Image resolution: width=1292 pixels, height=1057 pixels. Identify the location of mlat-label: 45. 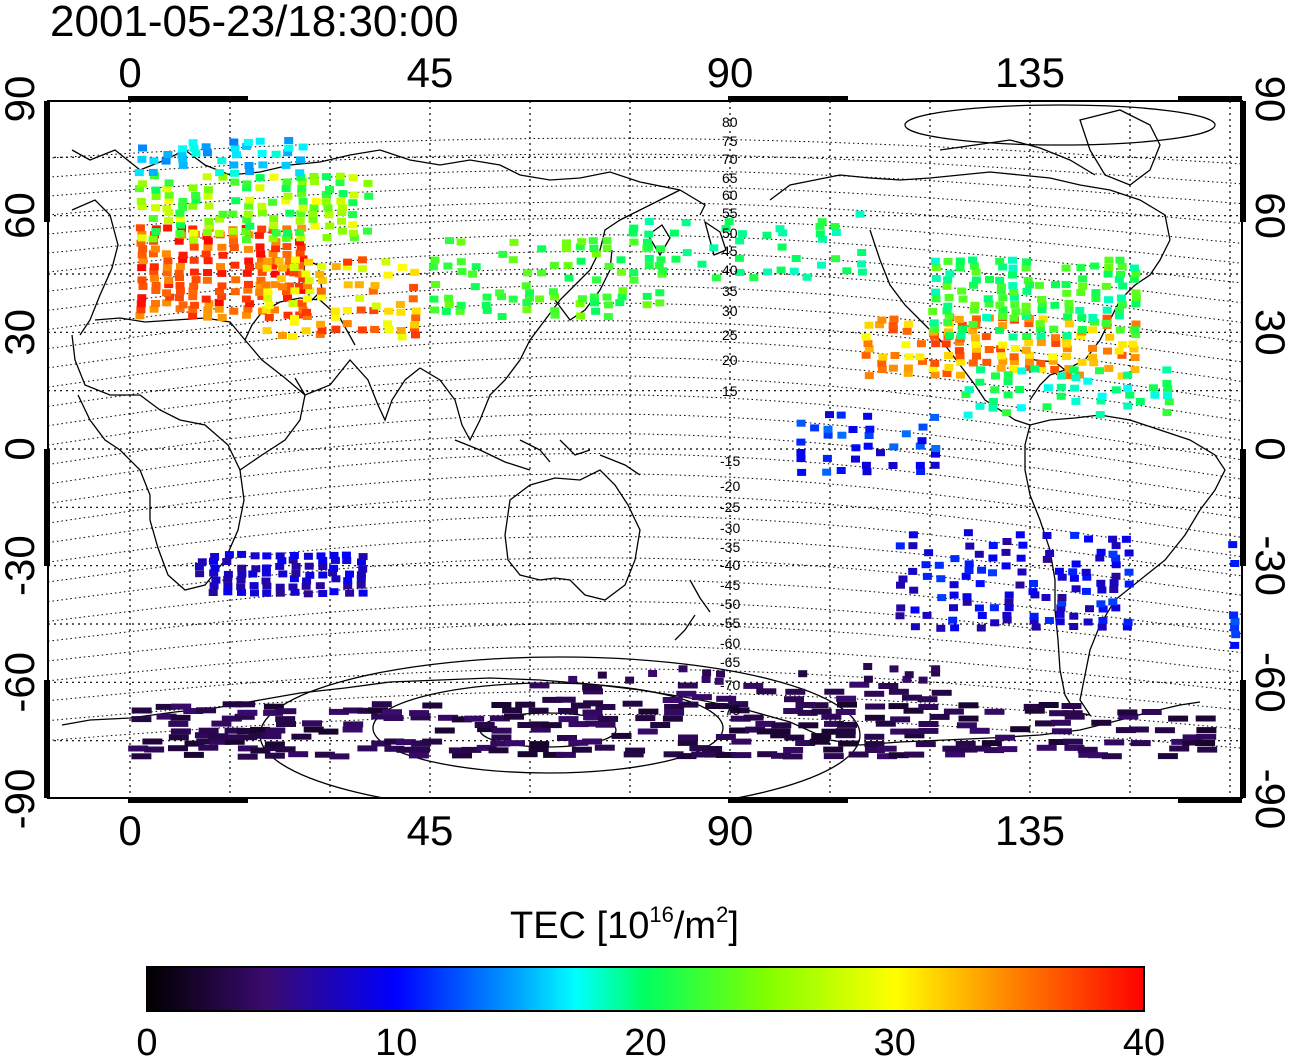
(730, 251).